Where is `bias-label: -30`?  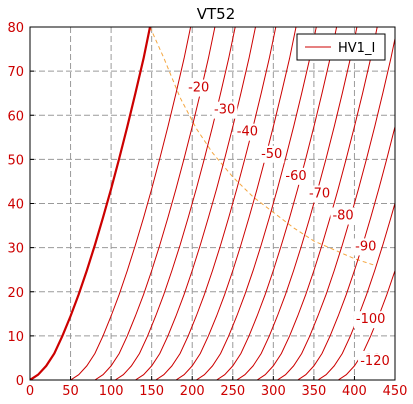 bias-label: -30 is located at coordinates (225, 110).